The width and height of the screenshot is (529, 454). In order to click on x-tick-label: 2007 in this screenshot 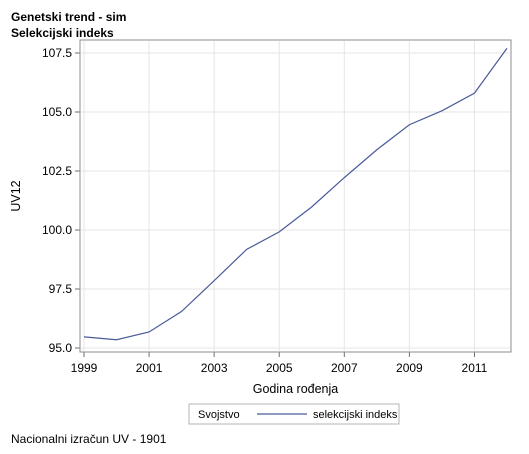, I will do `click(344, 368)`.